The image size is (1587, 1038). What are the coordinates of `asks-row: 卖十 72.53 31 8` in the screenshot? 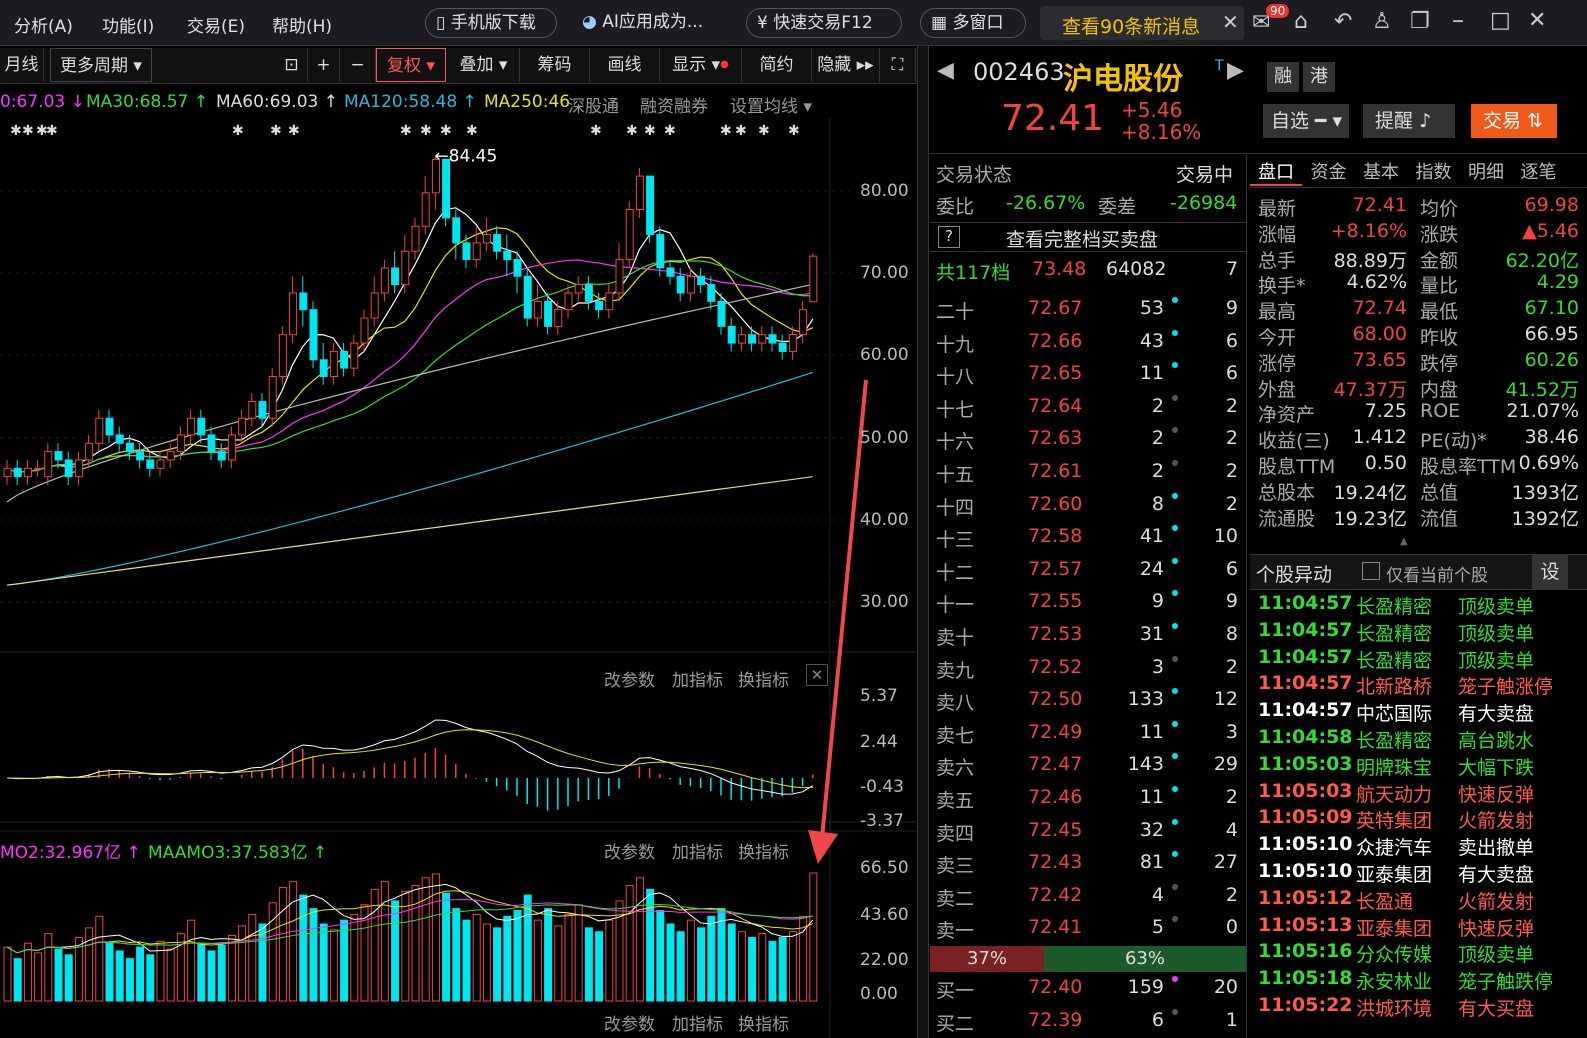 It's located at (1088, 635).